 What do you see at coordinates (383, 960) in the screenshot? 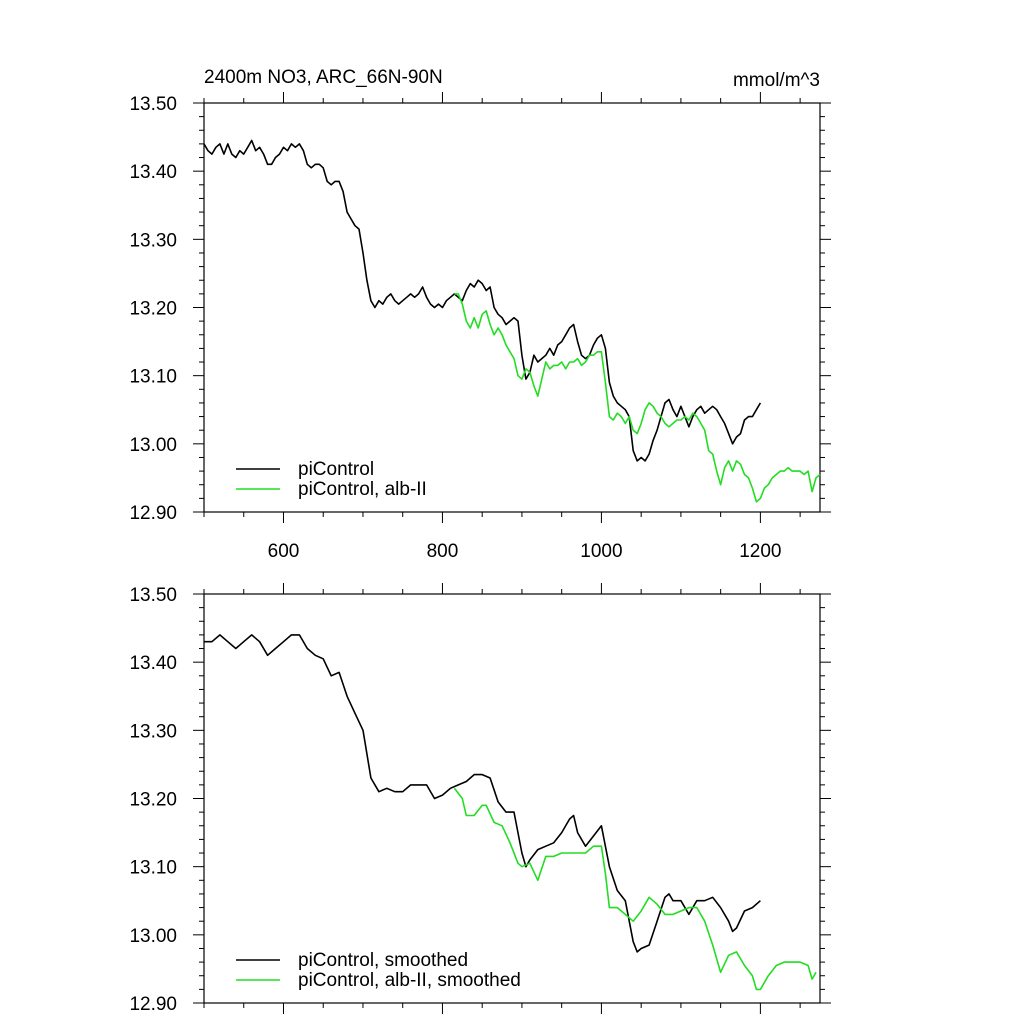
I see `legend-label: piControl, smoothed` at bounding box center [383, 960].